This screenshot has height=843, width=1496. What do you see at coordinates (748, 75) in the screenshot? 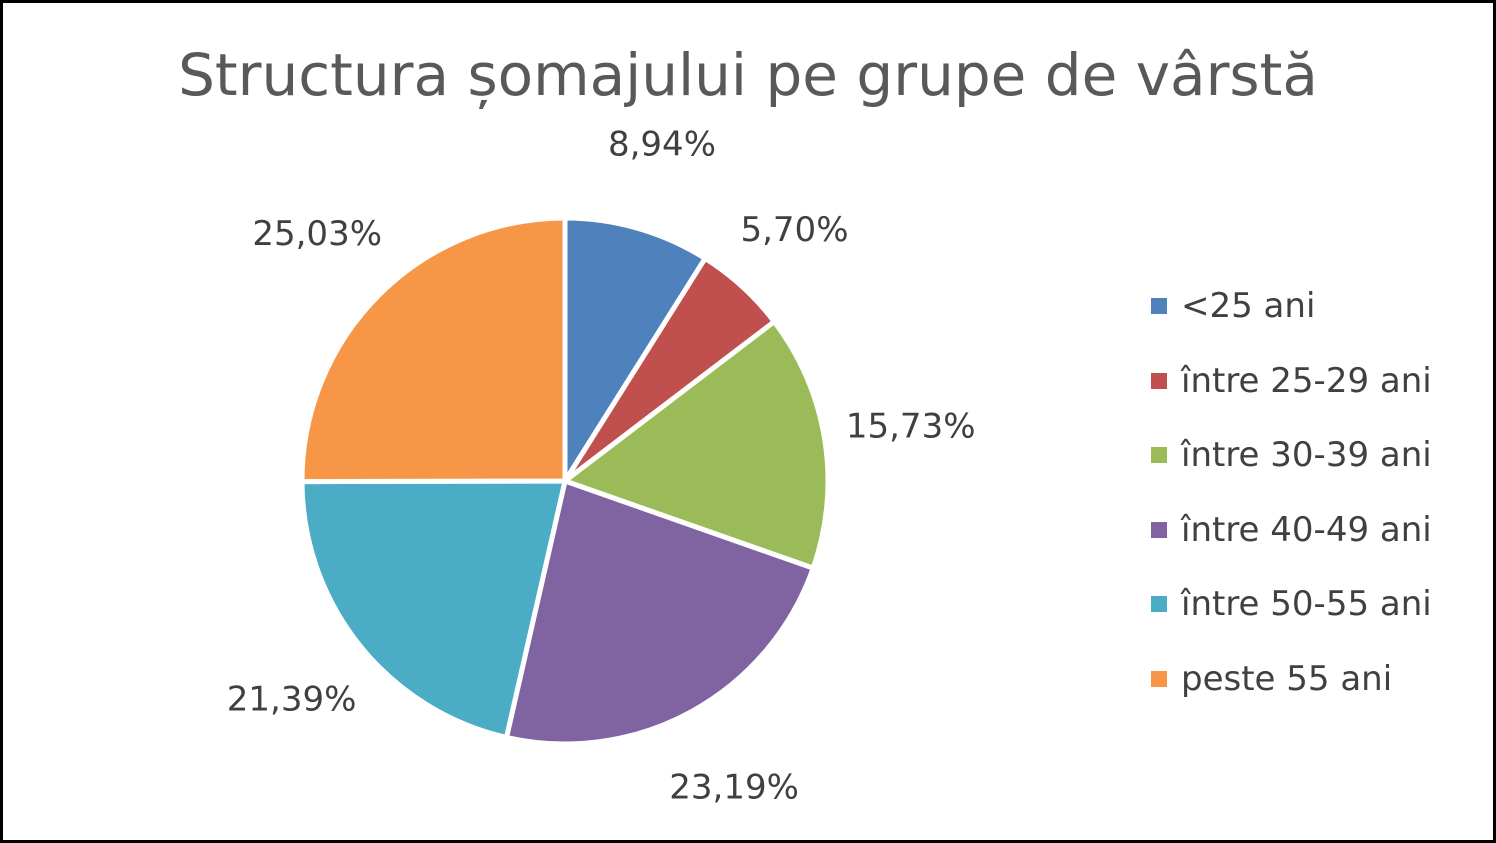
I see `chart-title: Structura șomajului pe grupe de vârstă` at bounding box center [748, 75].